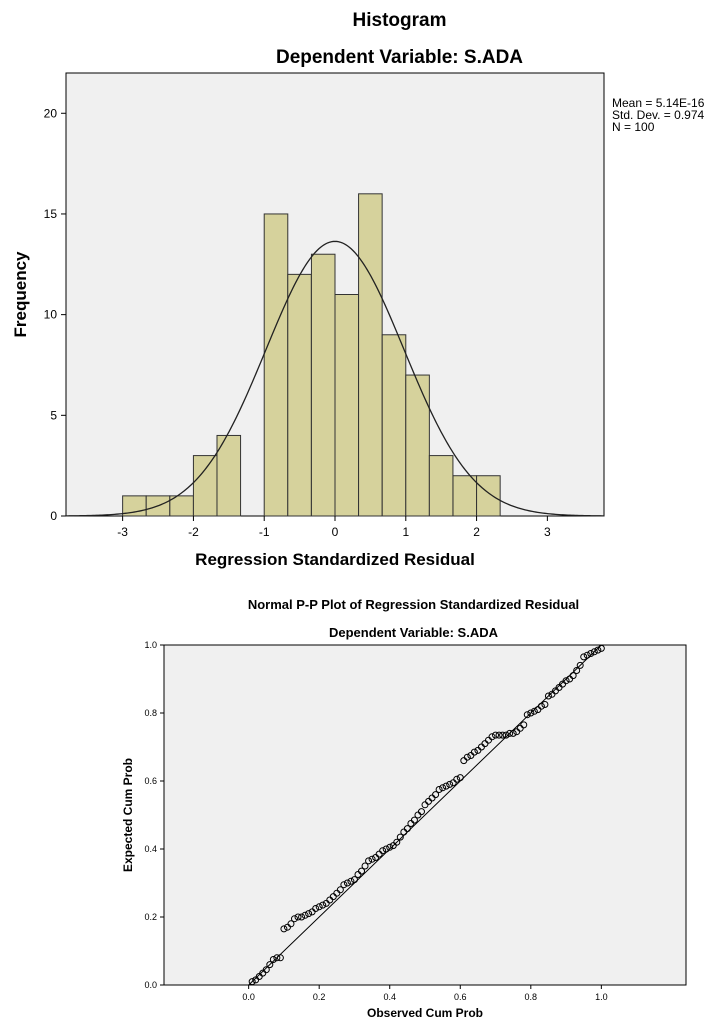  Describe the element at coordinates (264, 532) in the screenshot. I see `x-tick-label: -1` at that location.